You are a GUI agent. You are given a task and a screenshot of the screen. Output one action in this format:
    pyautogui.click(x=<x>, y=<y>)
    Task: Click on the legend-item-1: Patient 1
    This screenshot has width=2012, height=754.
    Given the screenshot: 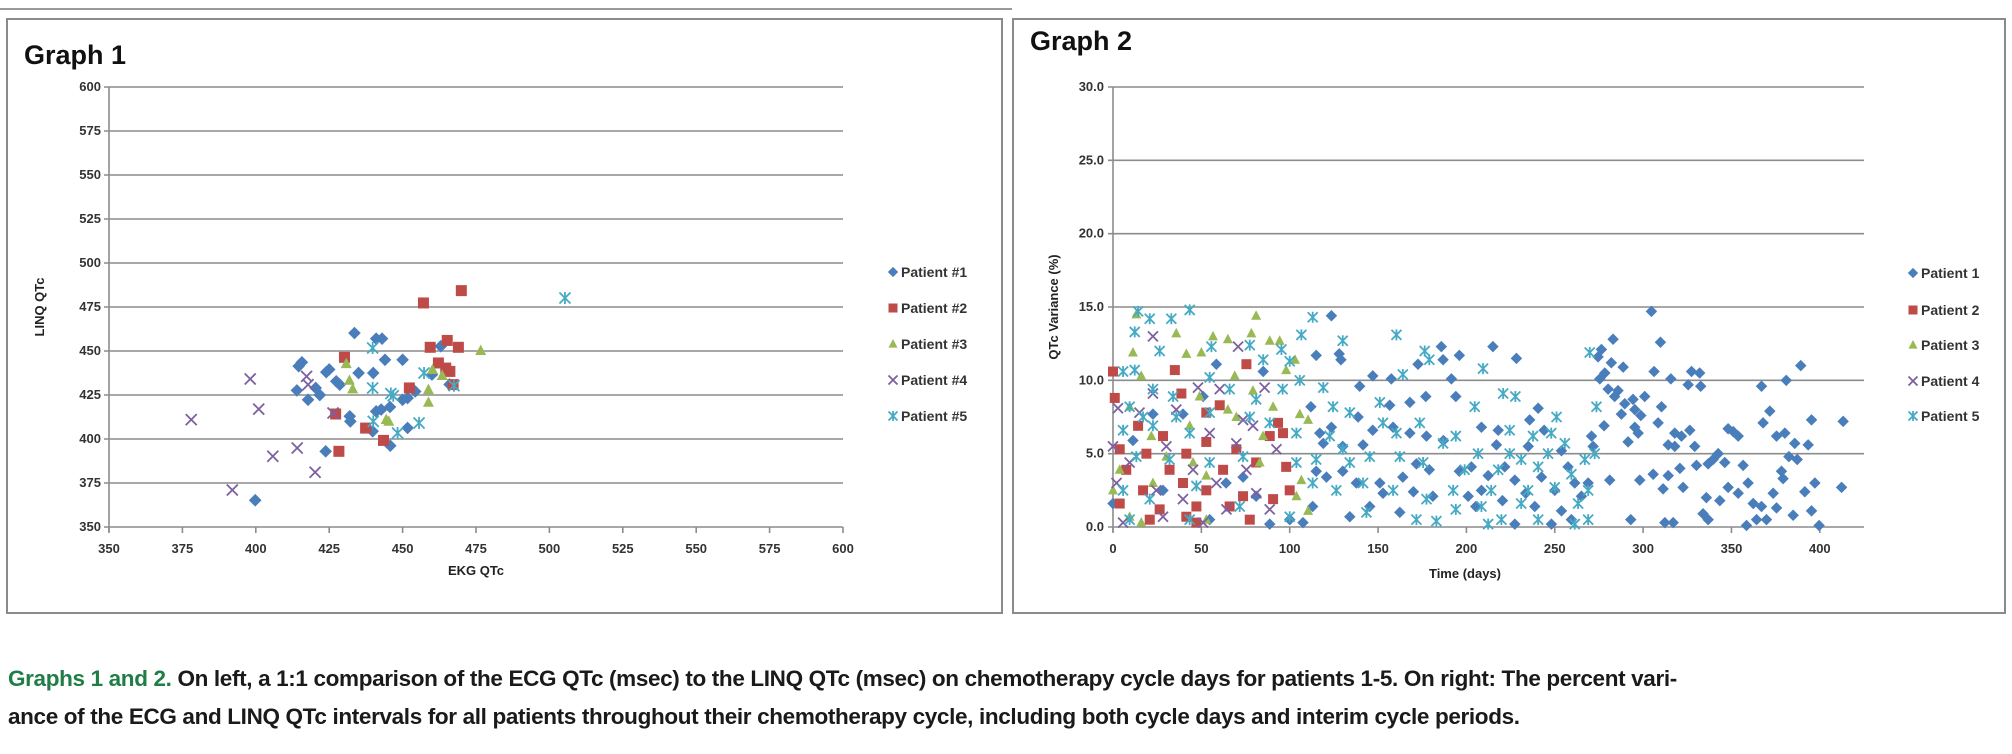 What is the action you would take?
    pyautogui.click(x=1943, y=273)
    